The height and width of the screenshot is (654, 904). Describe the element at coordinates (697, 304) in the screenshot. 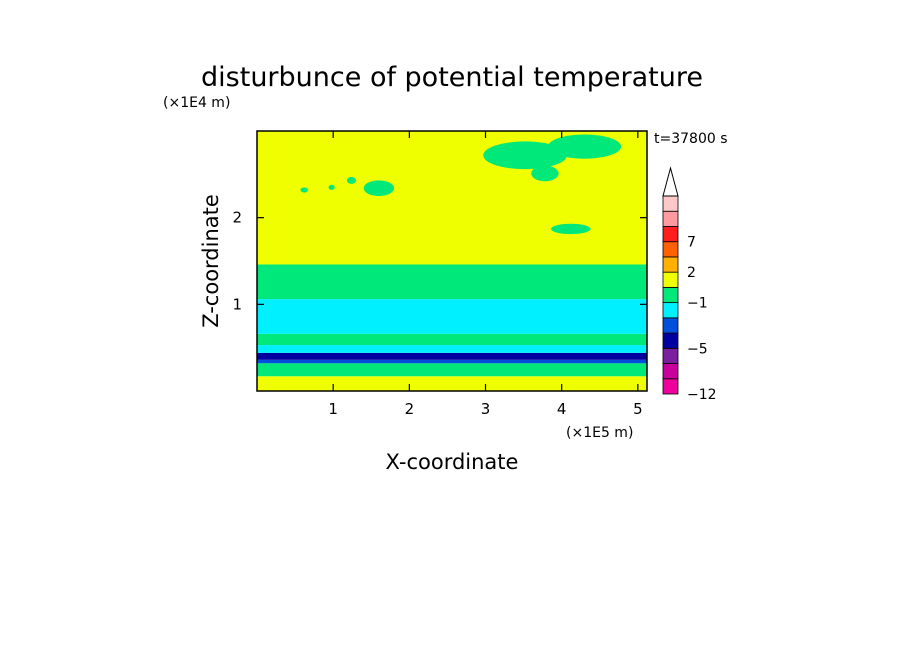

I see `colorbar-label-2: −1` at that location.